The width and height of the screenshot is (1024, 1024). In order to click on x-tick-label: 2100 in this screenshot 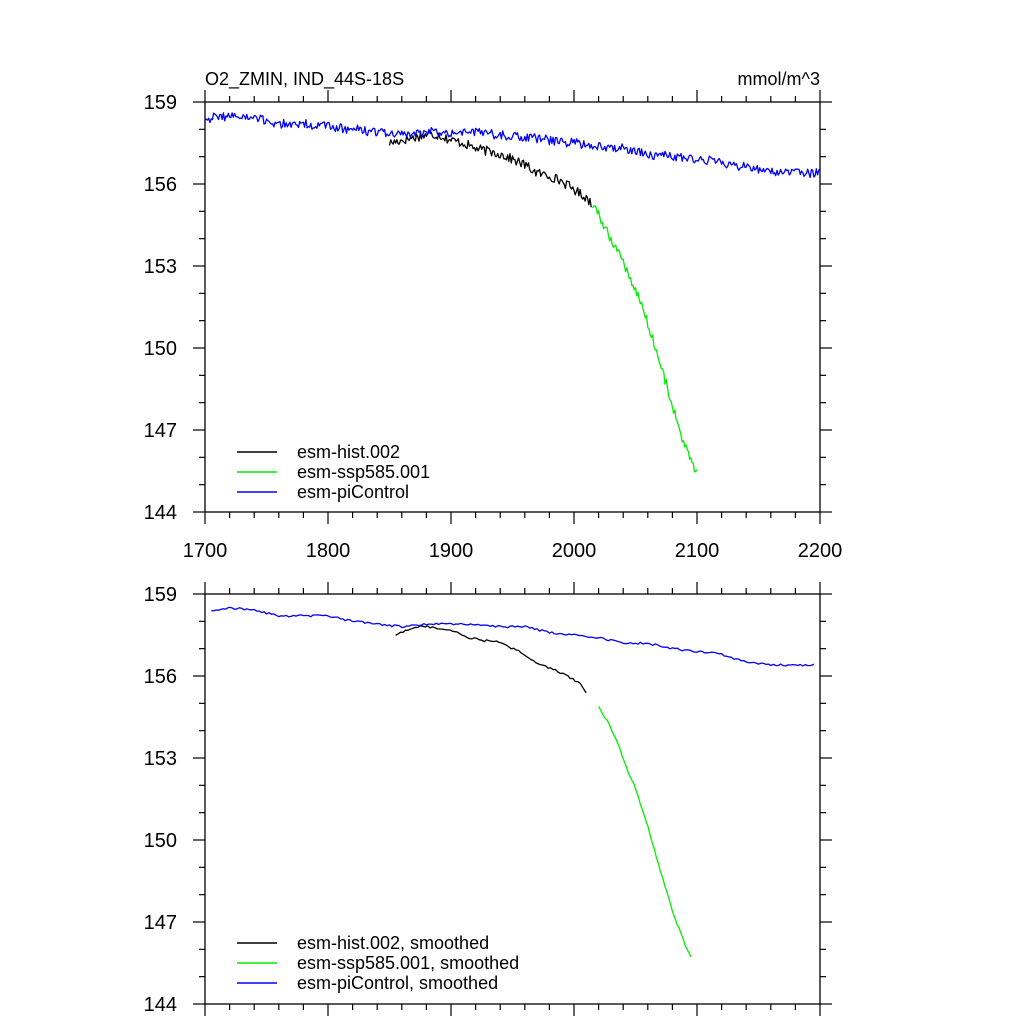, I will do `click(697, 551)`.